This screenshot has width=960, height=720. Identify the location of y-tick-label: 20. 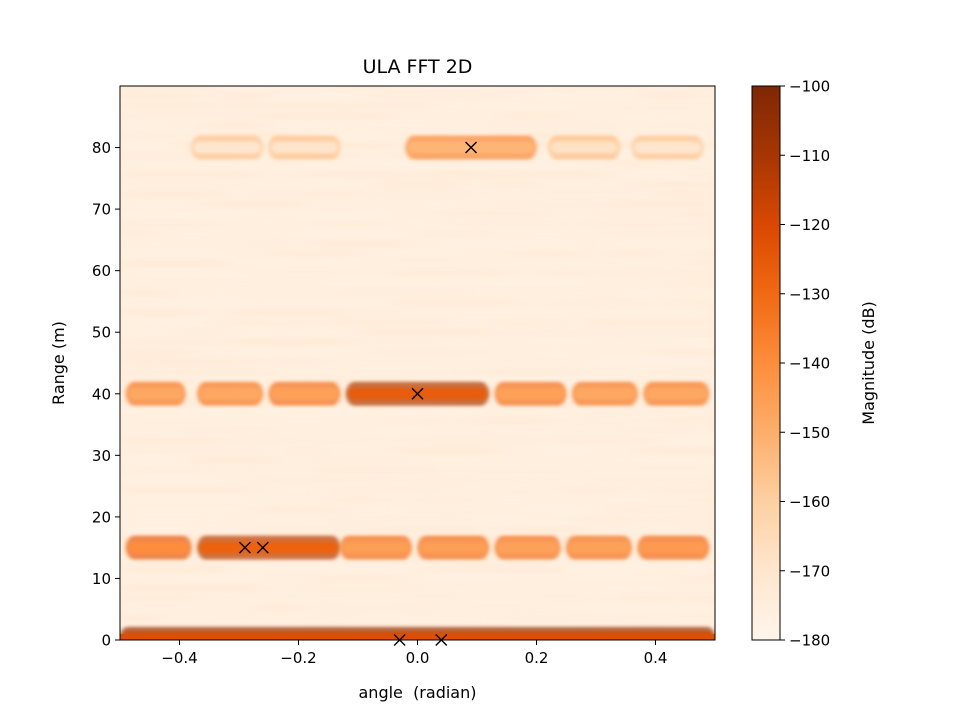
(101, 517).